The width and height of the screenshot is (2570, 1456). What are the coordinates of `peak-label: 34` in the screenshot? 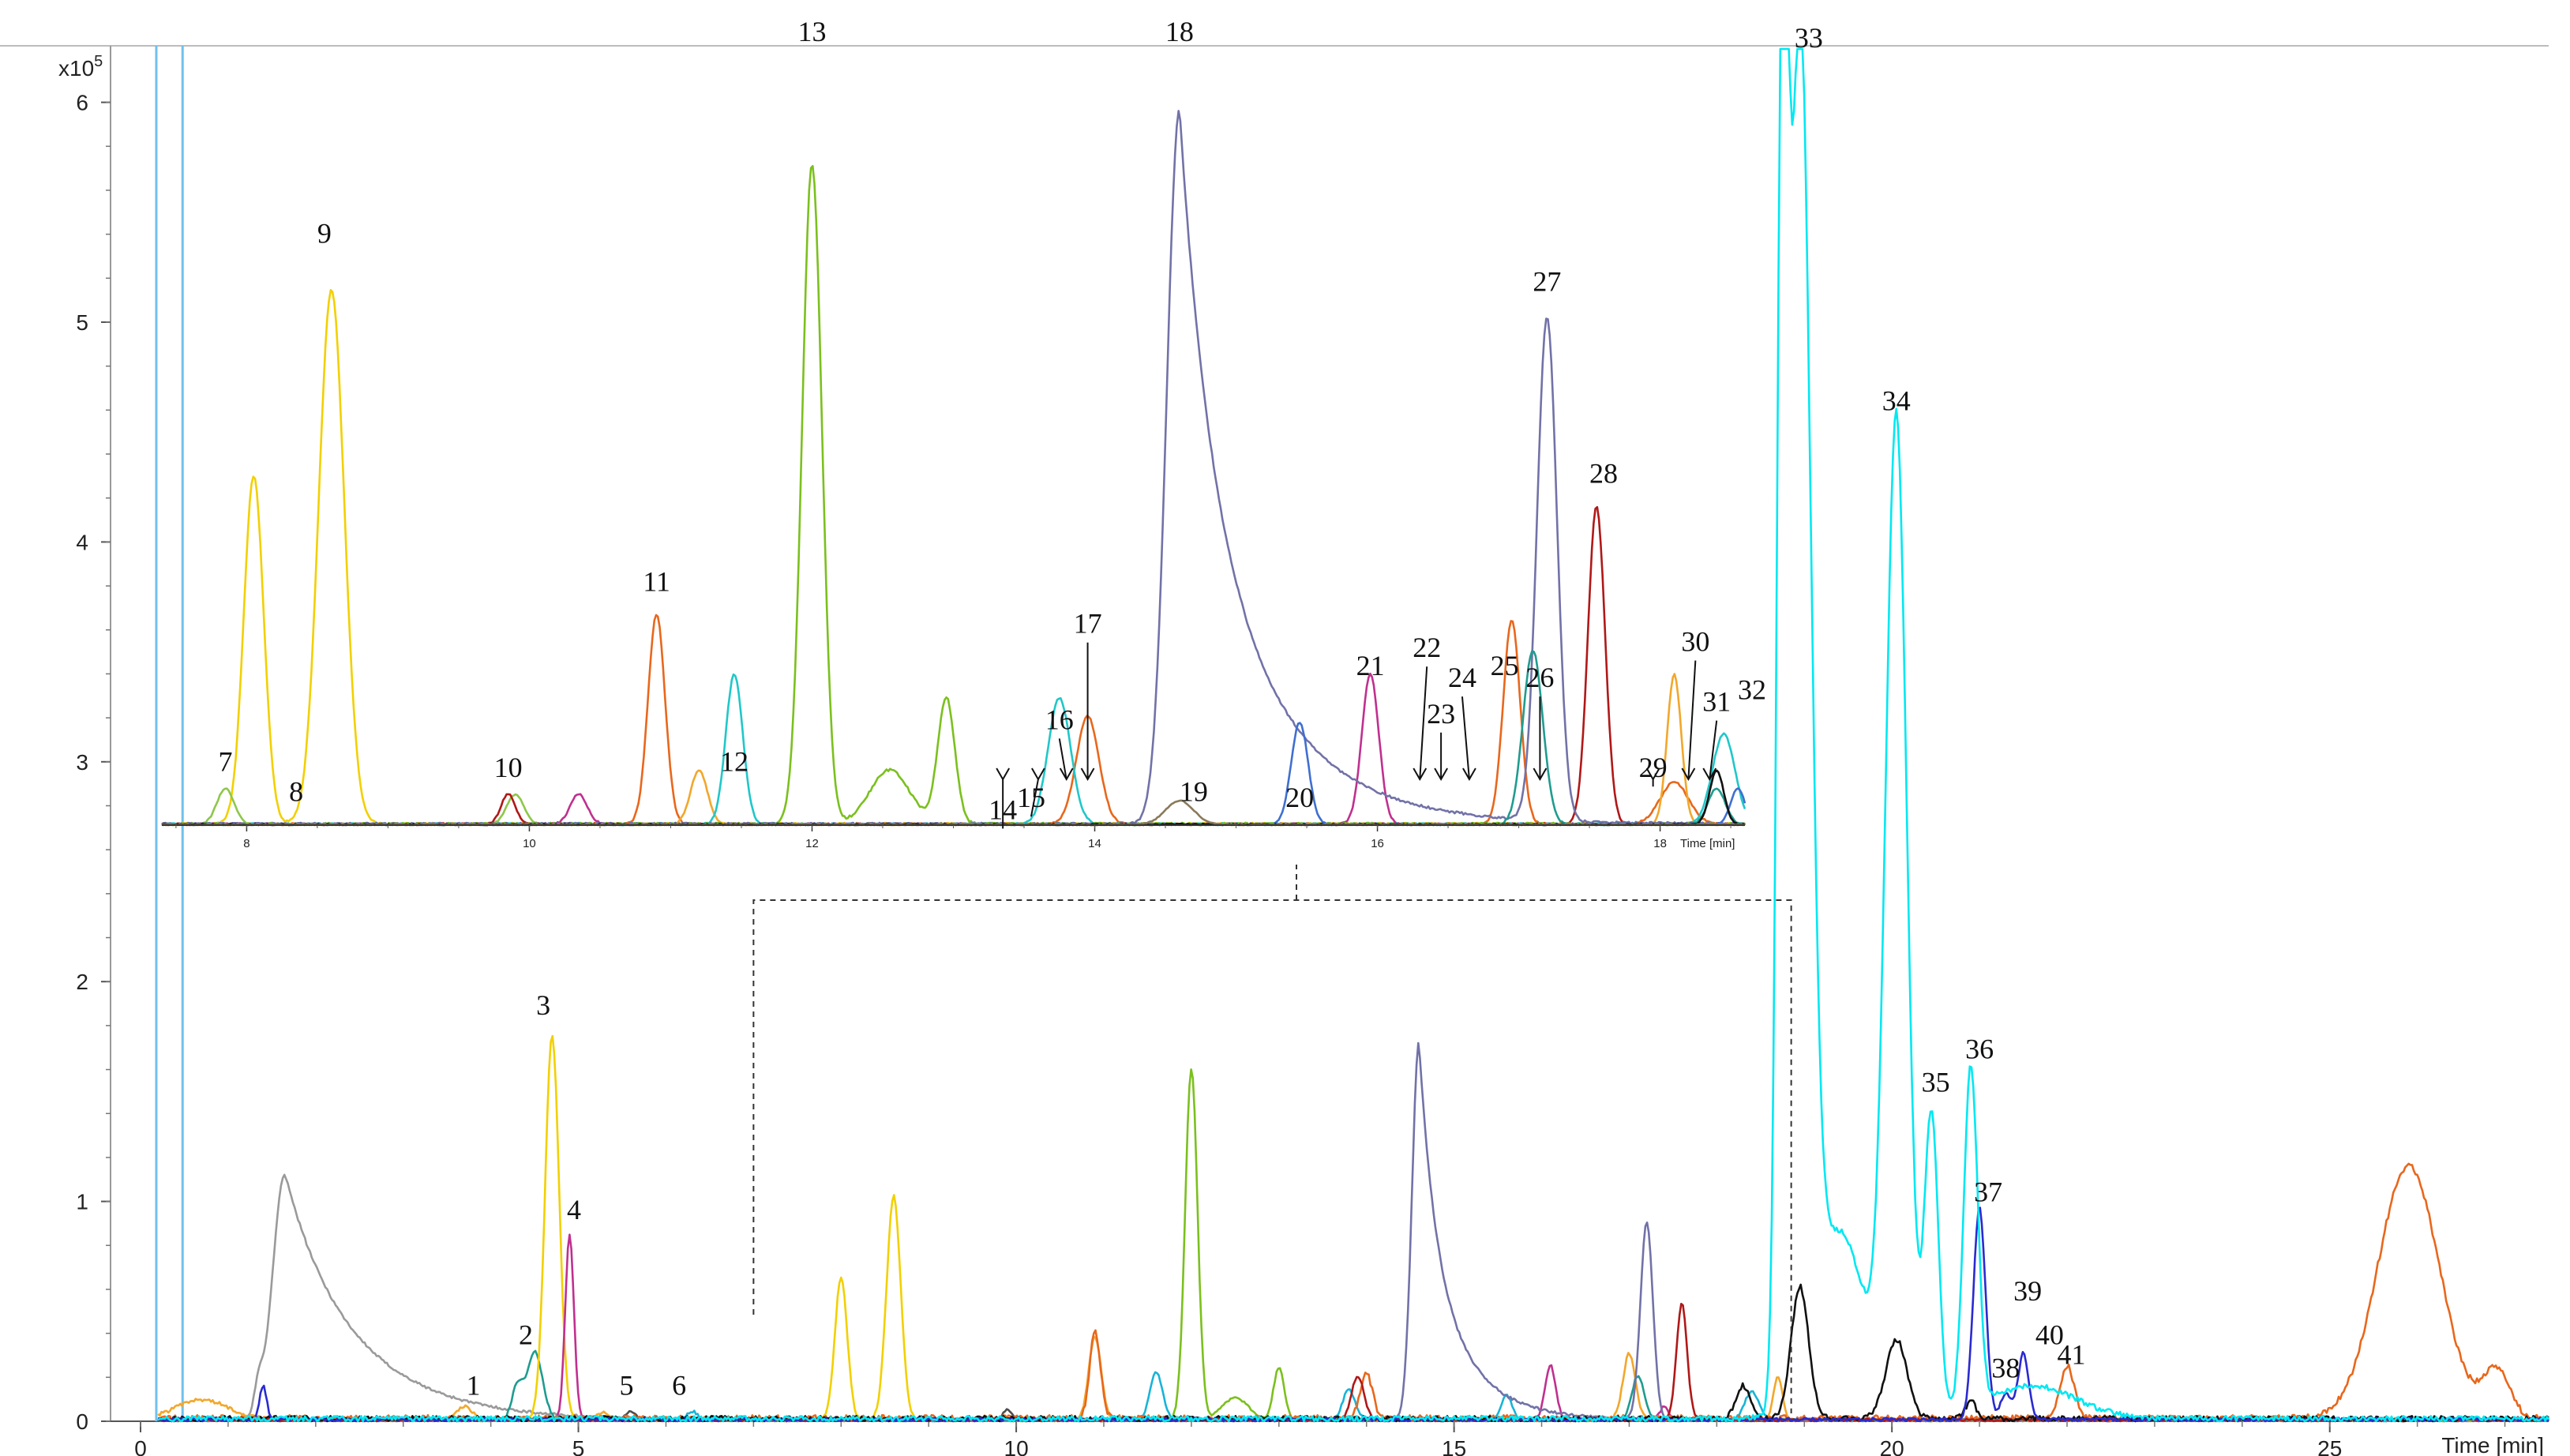 It's located at (1896, 400).